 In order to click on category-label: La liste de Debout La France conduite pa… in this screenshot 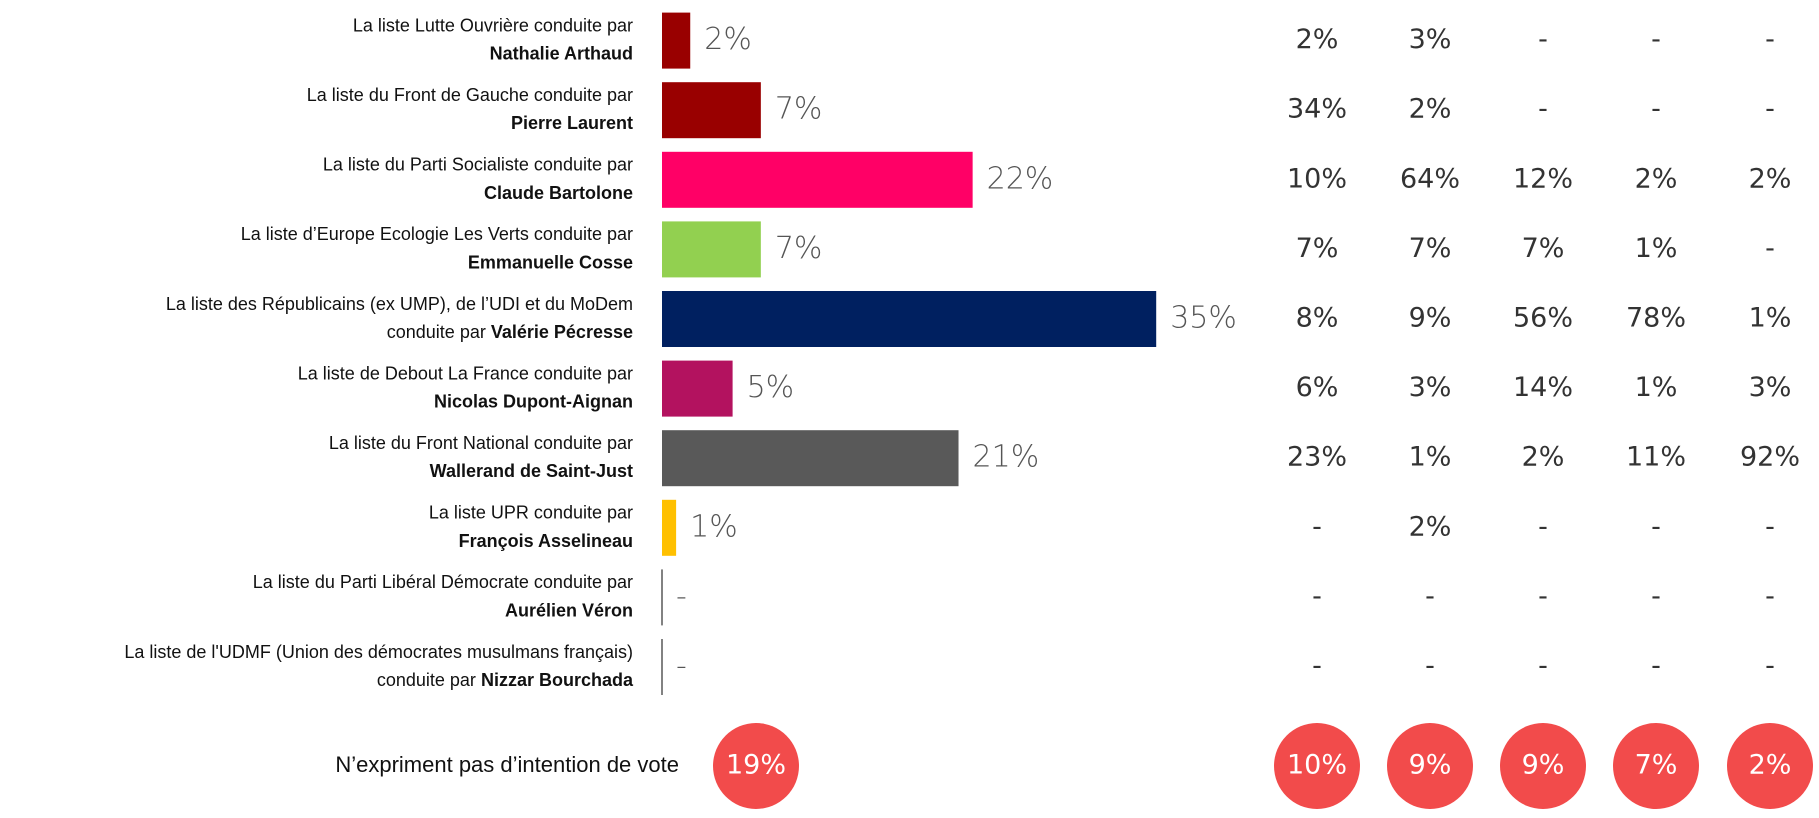, I will do `click(465, 373)`.